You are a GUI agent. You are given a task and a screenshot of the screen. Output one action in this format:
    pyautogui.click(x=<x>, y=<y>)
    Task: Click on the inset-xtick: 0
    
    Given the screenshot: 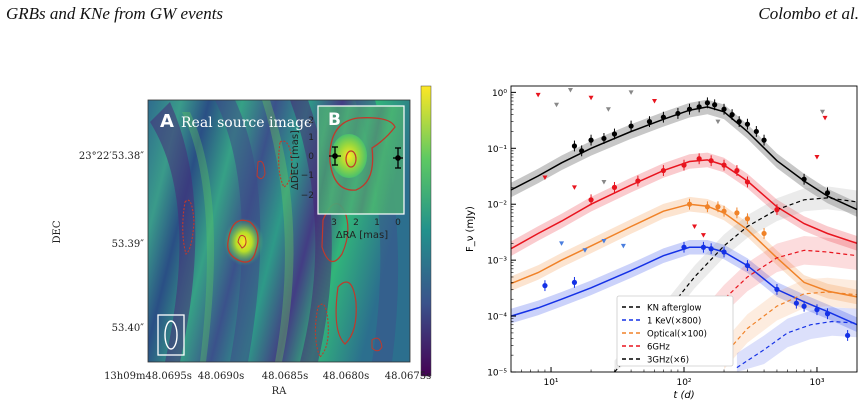 What is the action you would take?
    pyautogui.click(x=398, y=223)
    